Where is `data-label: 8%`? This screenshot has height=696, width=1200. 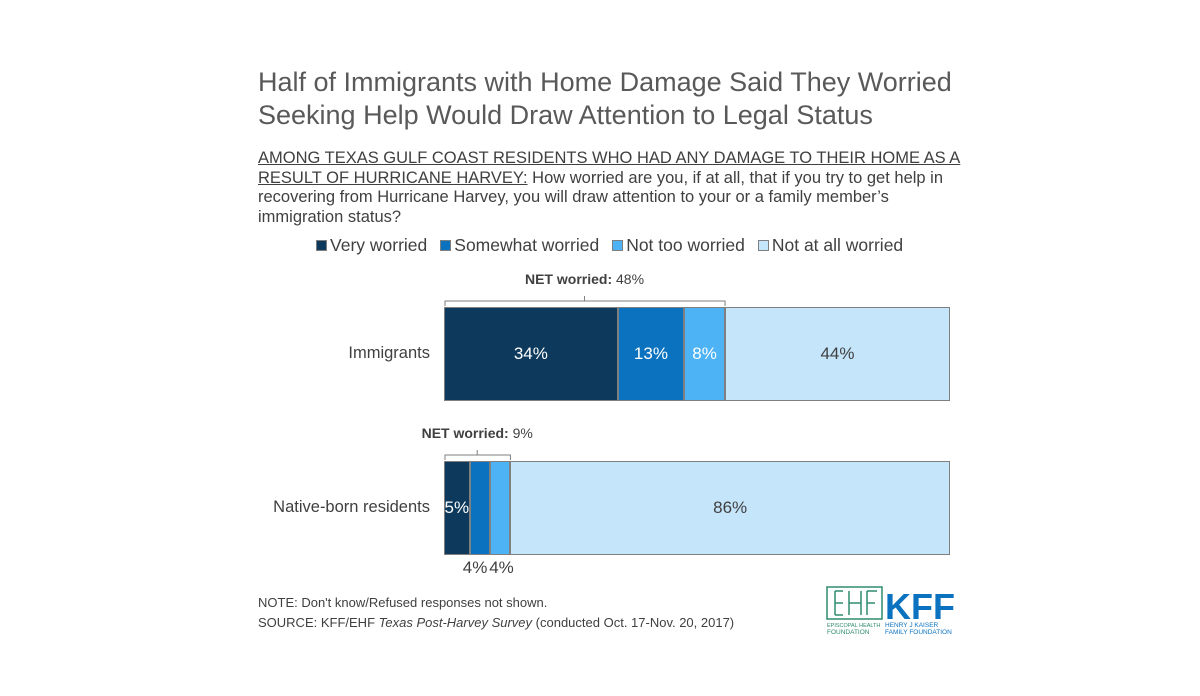 data-label: 8% is located at coordinates (704, 353).